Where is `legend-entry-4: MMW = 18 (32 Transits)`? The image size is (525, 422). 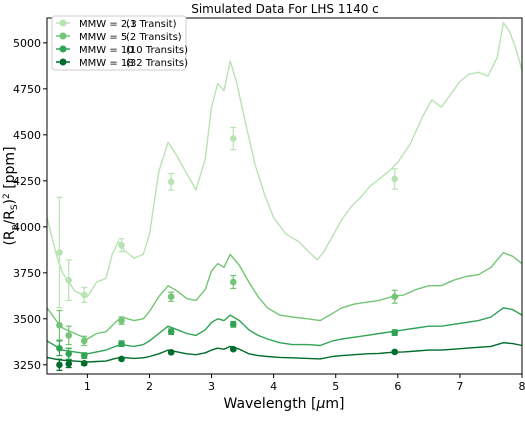 legend-entry-4: MMW = 18 (32 Transits) is located at coordinates (122, 63).